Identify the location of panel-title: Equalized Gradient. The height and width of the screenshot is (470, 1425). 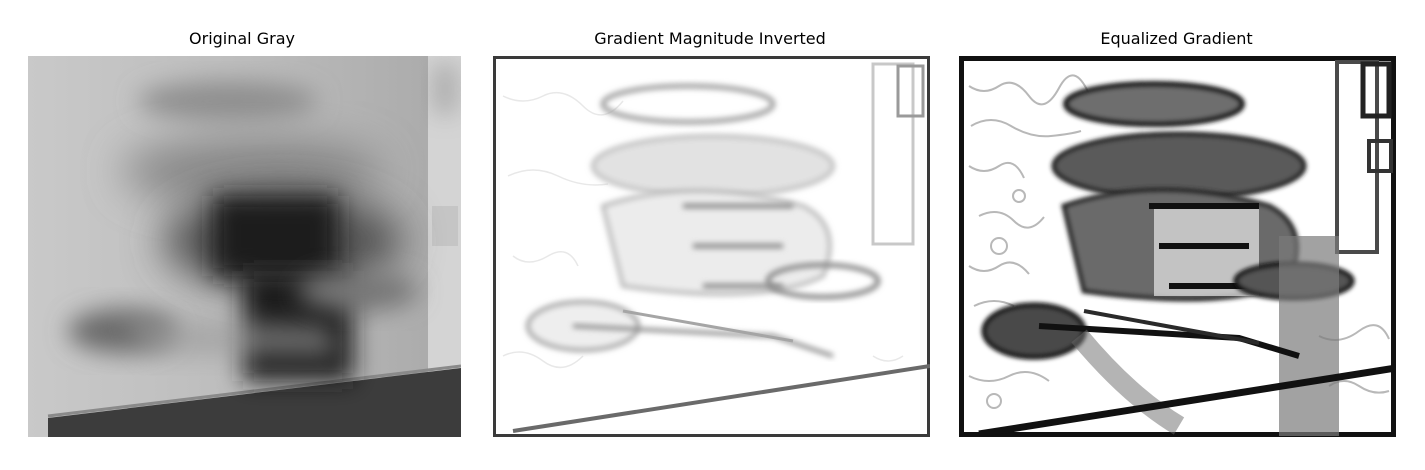
(1176, 38).